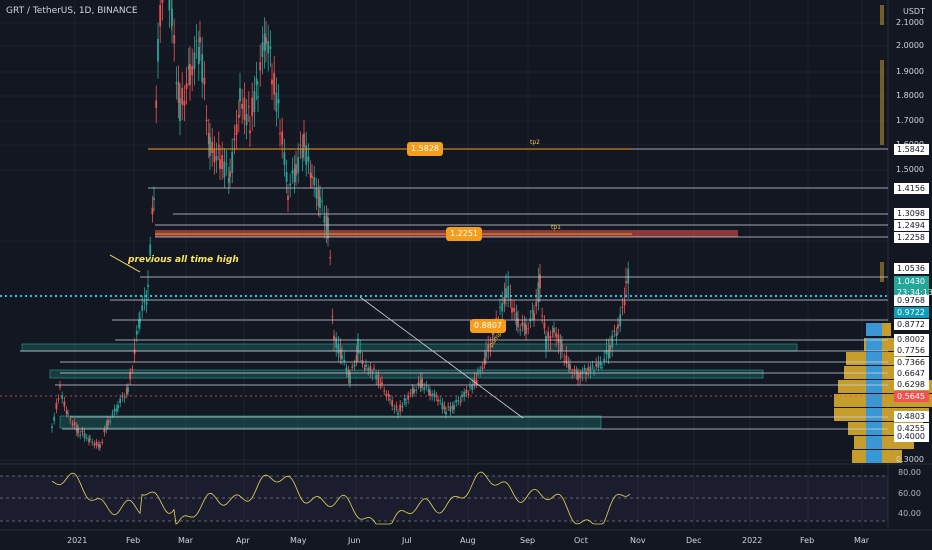 The height and width of the screenshot is (550, 932). Describe the element at coordinates (911, 188) in the screenshot. I see `price-label-text: 1.4156` at that location.